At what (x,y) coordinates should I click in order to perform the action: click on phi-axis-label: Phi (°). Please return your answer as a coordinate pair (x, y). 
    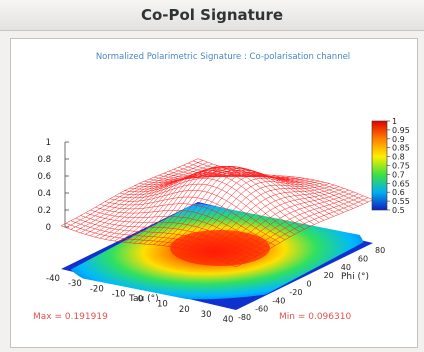
    Looking at the image, I should click on (355, 277).